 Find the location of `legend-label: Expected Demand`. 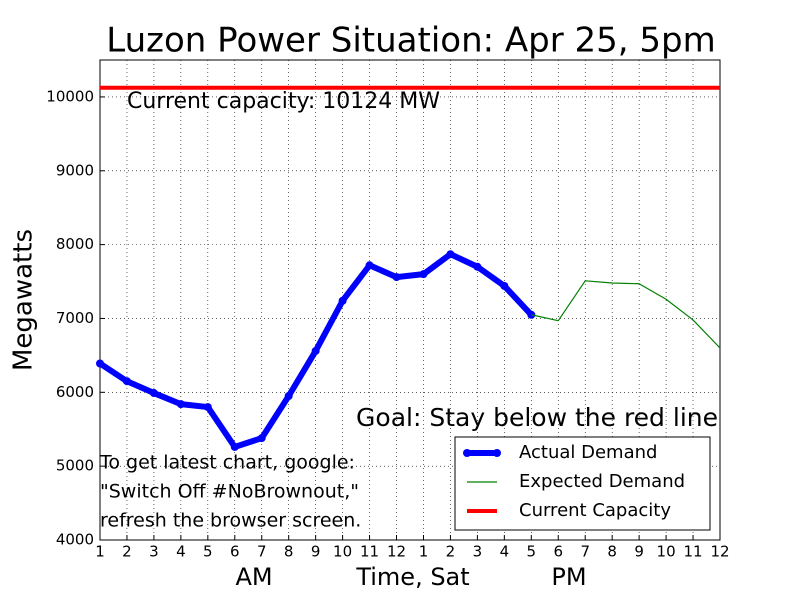

legend-label: Expected Demand is located at coordinates (602, 481).